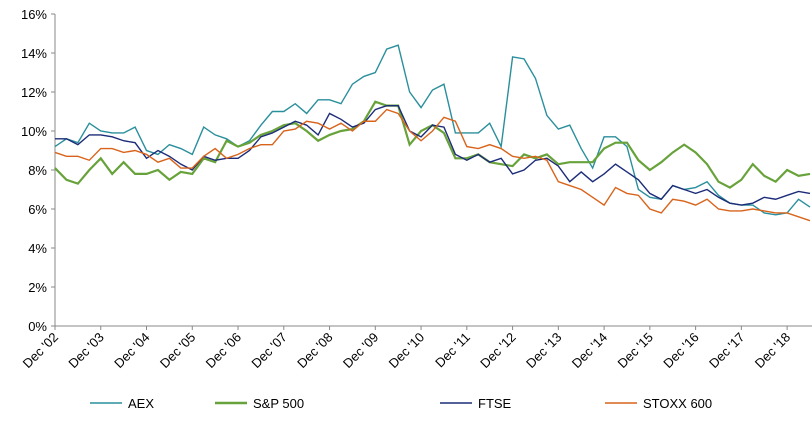 The width and height of the screenshot is (812, 432). Describe the element at coordinates (677, 403) in the screenshot. I see `legend-label: STOXX 600` at that location.